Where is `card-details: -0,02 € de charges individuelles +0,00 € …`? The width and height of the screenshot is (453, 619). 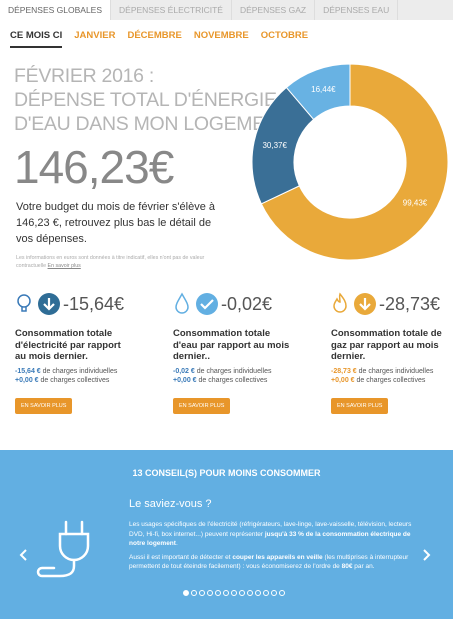 card-details: -0,02 € de charges individuelles +0,00 € … is located at coordinates (222, 376).